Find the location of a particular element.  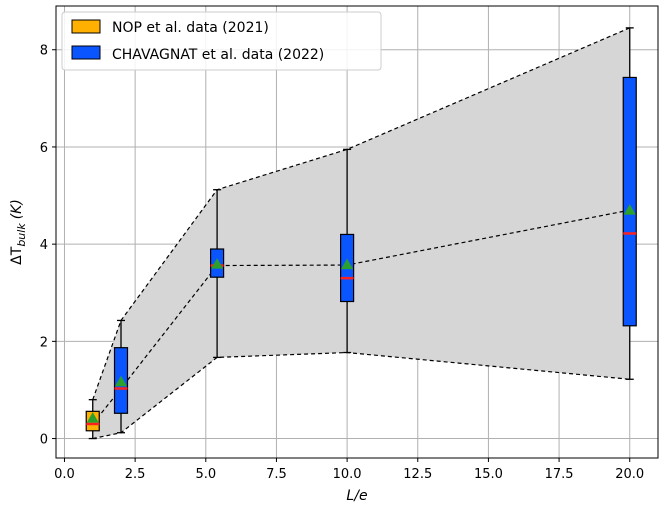

y-tick-label: 6 is located at coordinates (44, 148).